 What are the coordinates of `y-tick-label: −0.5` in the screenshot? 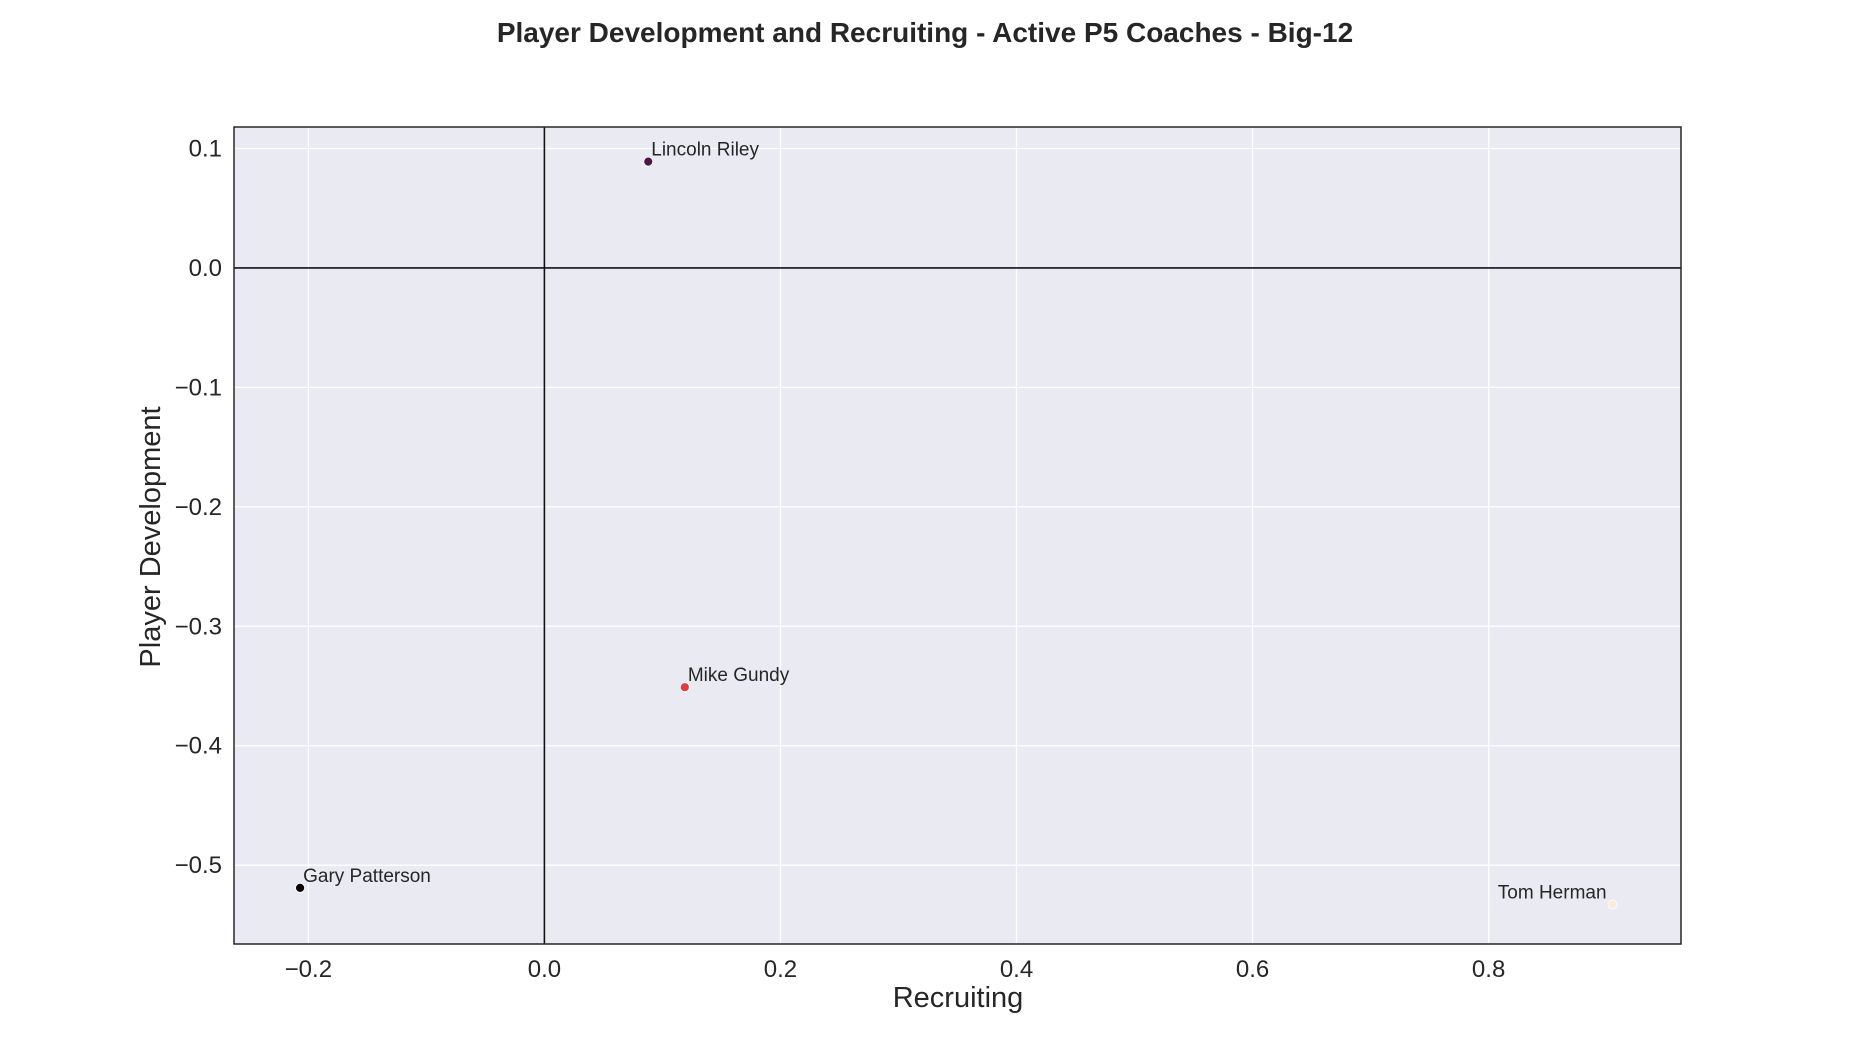 It's located at (198, 865).